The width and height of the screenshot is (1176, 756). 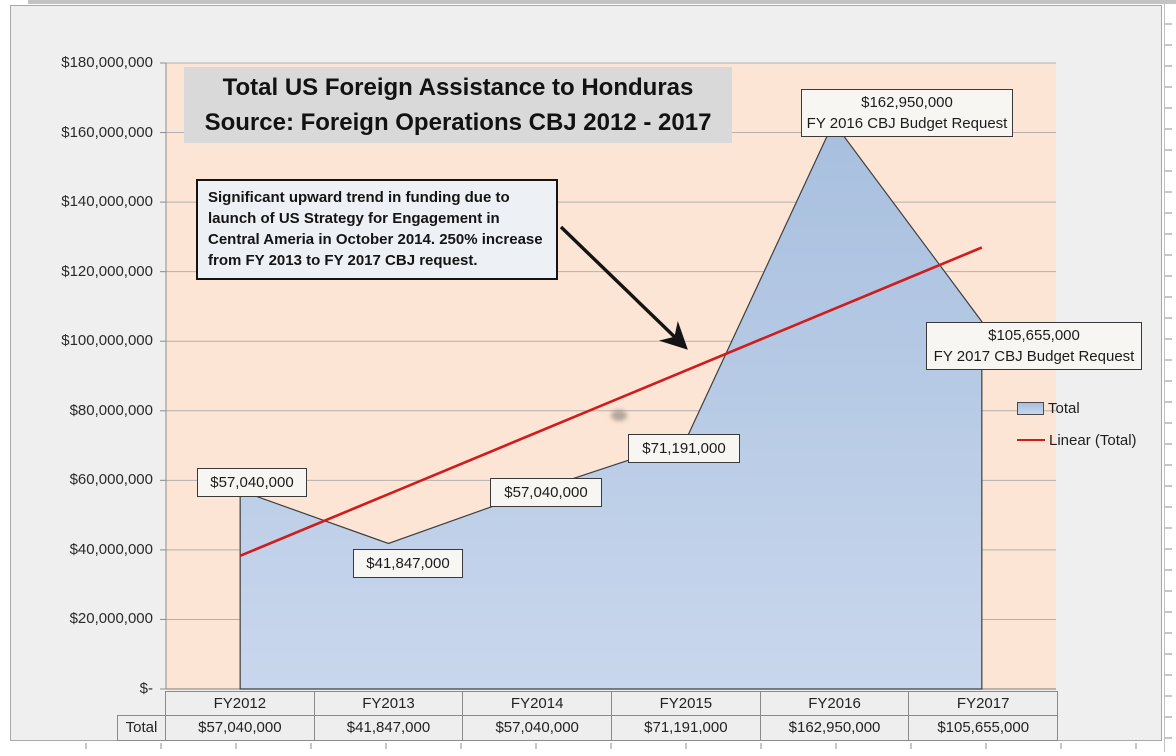 I want to click on table-category-cell: FY2013, so click(x=388, y=703).